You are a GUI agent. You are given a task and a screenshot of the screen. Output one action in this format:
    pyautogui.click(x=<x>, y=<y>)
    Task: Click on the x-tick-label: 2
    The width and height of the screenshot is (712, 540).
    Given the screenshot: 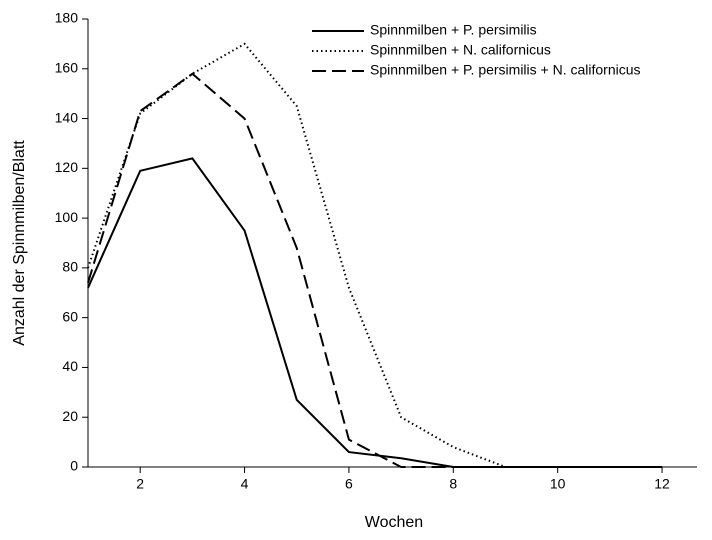 What is the action you would take?
    pyautogui.click(x=140, y=484)
    